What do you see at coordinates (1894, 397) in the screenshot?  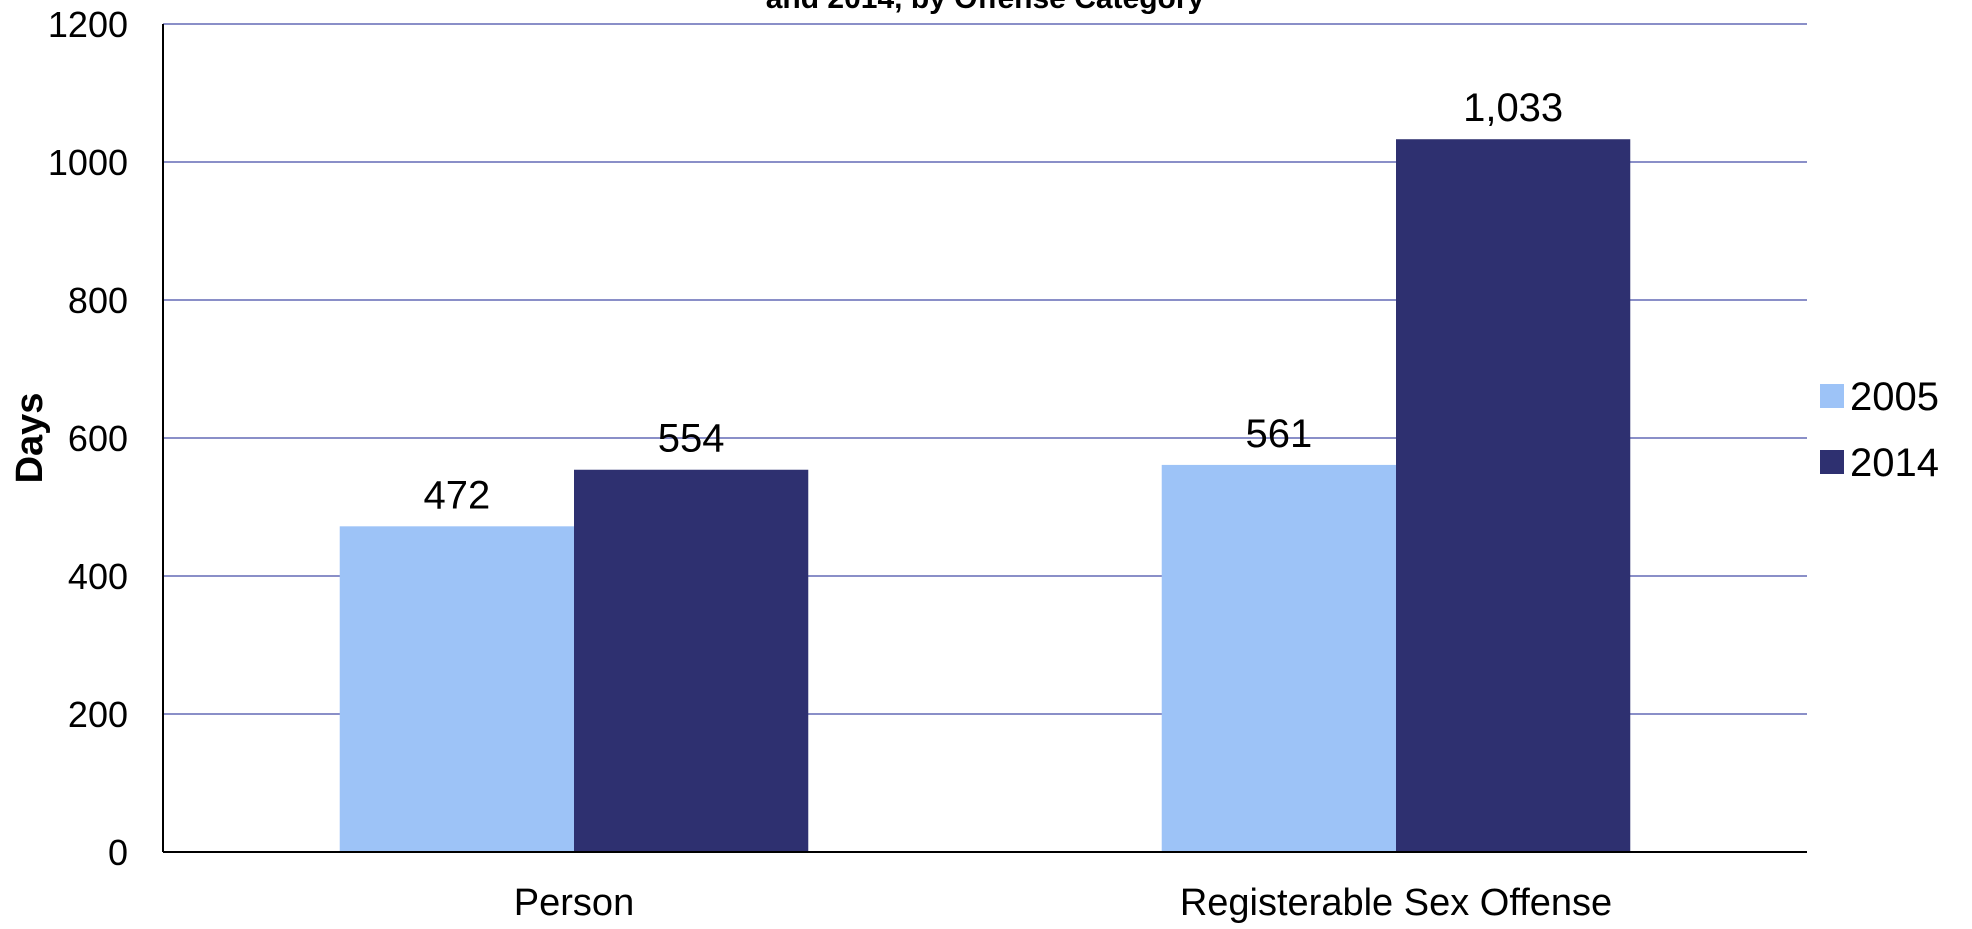 I see `legend-label: 2005` at bounding box center [1894, 397].